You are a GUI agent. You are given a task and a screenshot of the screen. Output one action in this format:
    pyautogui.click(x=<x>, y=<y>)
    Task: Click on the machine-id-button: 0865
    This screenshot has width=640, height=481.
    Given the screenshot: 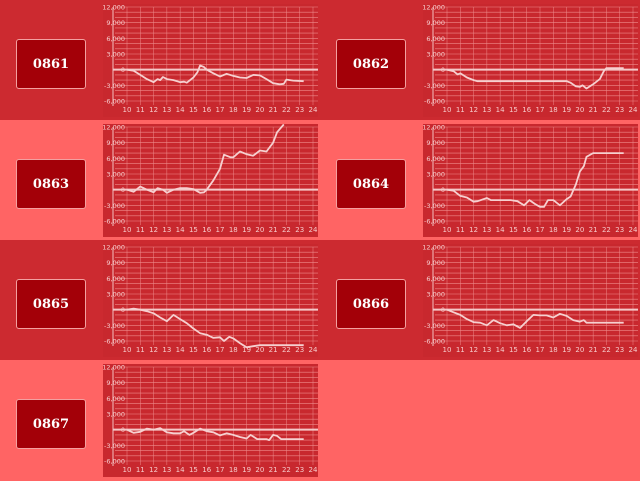 What is the action you would take?
    pyautogui.click(x=51, y=304)
    